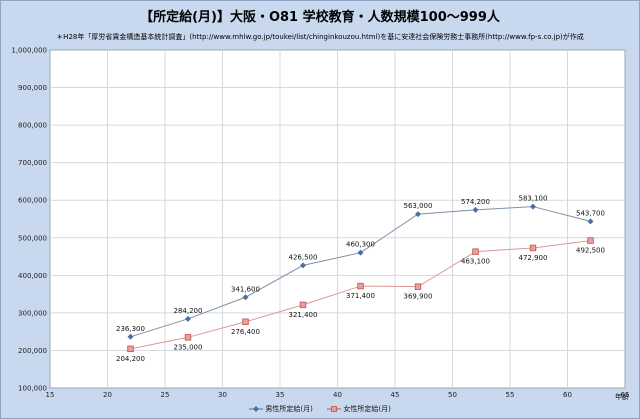  Describe the element at coordinates (165, 395) in the screenshot. I see `x-tick-label: 25` at that location.